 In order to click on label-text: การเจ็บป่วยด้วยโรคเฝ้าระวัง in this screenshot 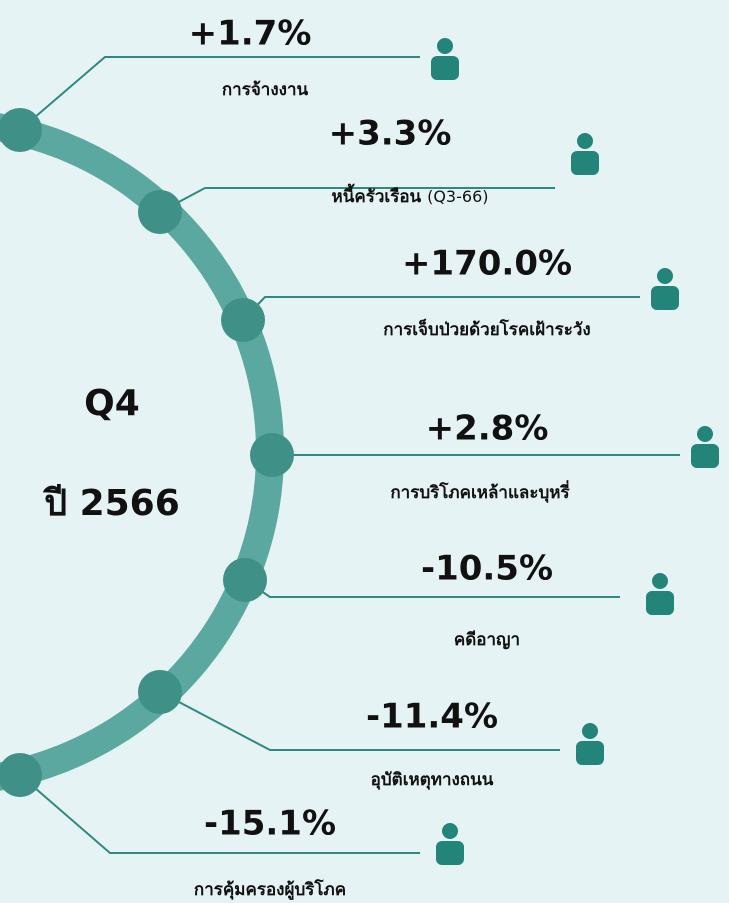, I will do `click(486, 328)`.